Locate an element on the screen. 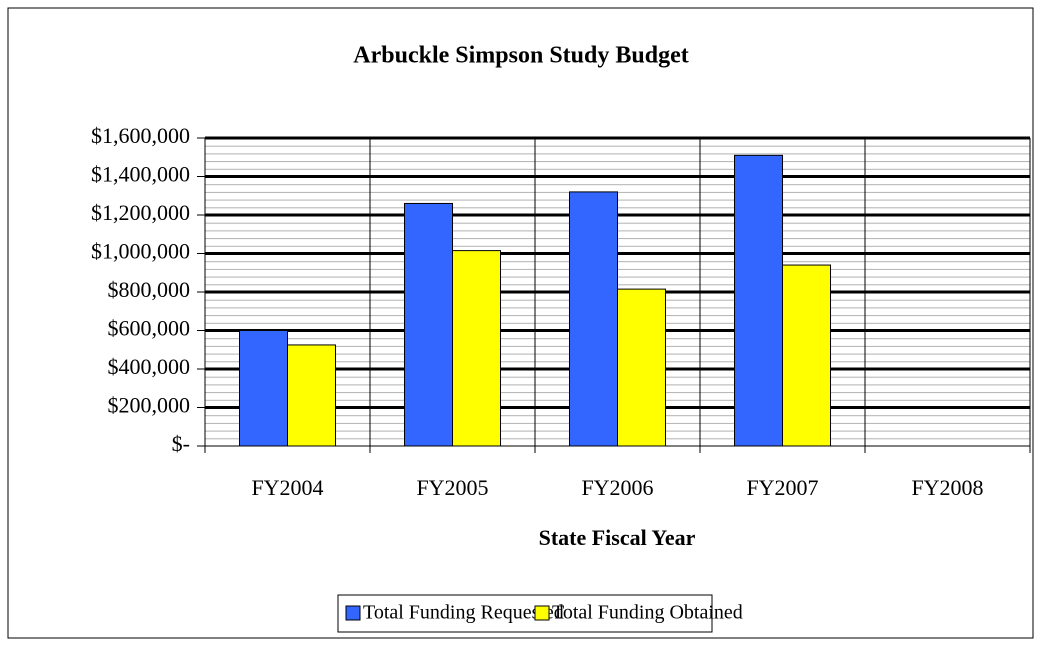 This screenshot has height=649, width=1042. x-tick-label: FY2005 is located at coordinates (452, 487).